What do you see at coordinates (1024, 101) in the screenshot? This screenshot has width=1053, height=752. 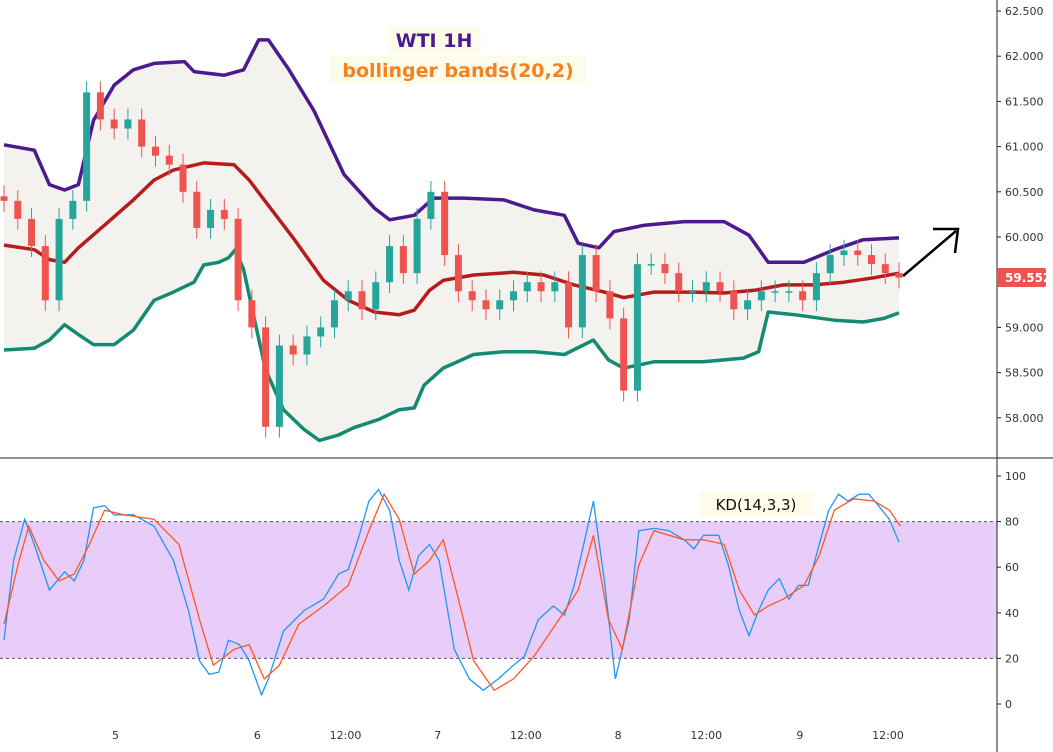 I see `price-tick-label: 61.500` at bounding box center [1024, 101].